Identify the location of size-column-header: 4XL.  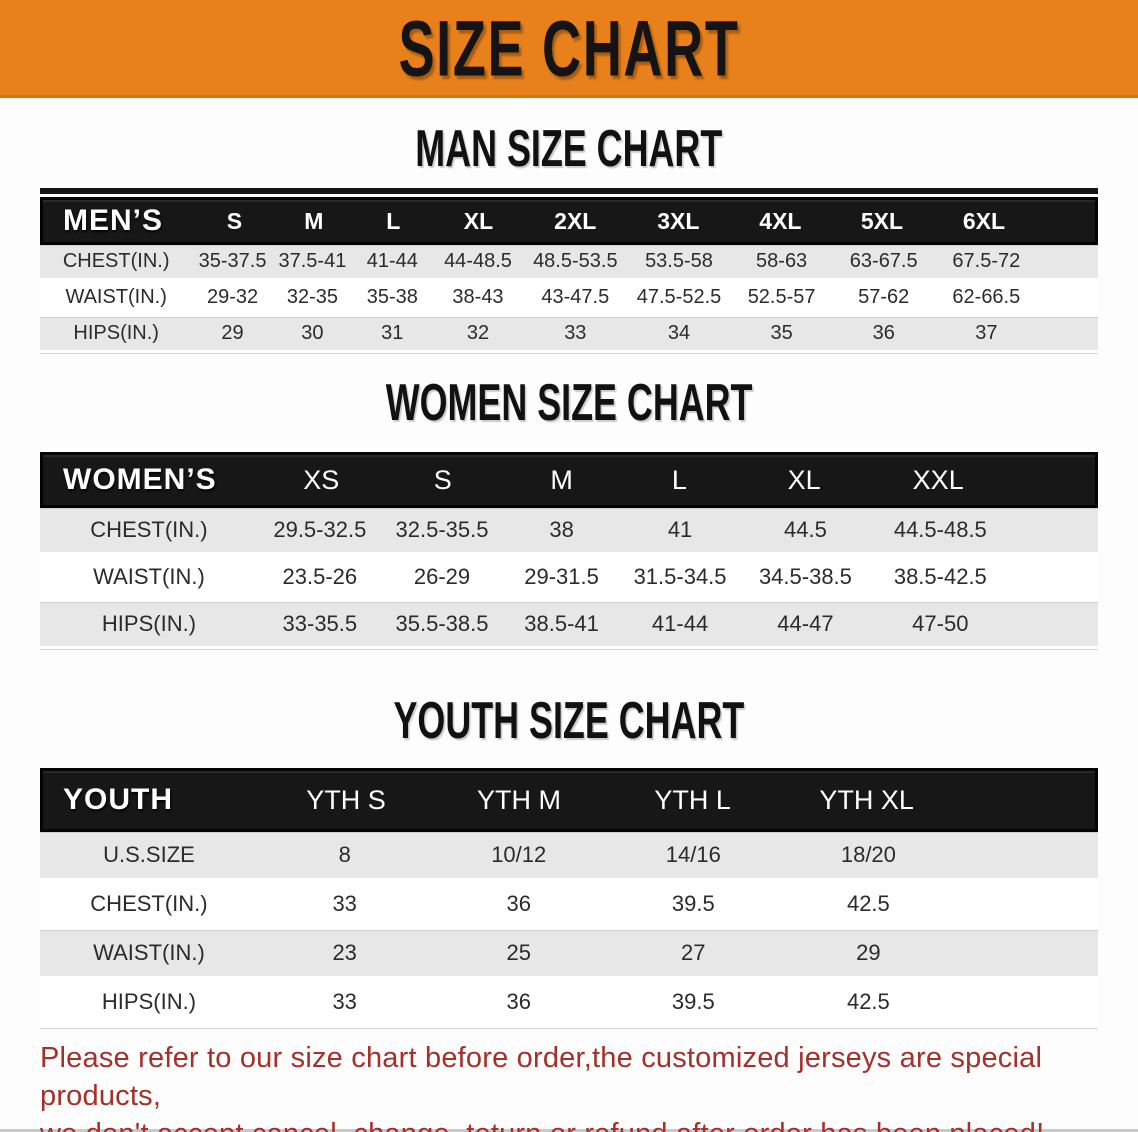
(780, 220).